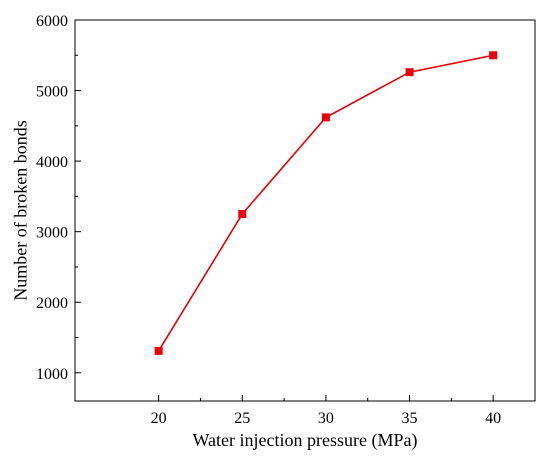 The width and height of the screenshot is (550, 460). I want to click on y-tick-label: 6000, so click(52, 21).